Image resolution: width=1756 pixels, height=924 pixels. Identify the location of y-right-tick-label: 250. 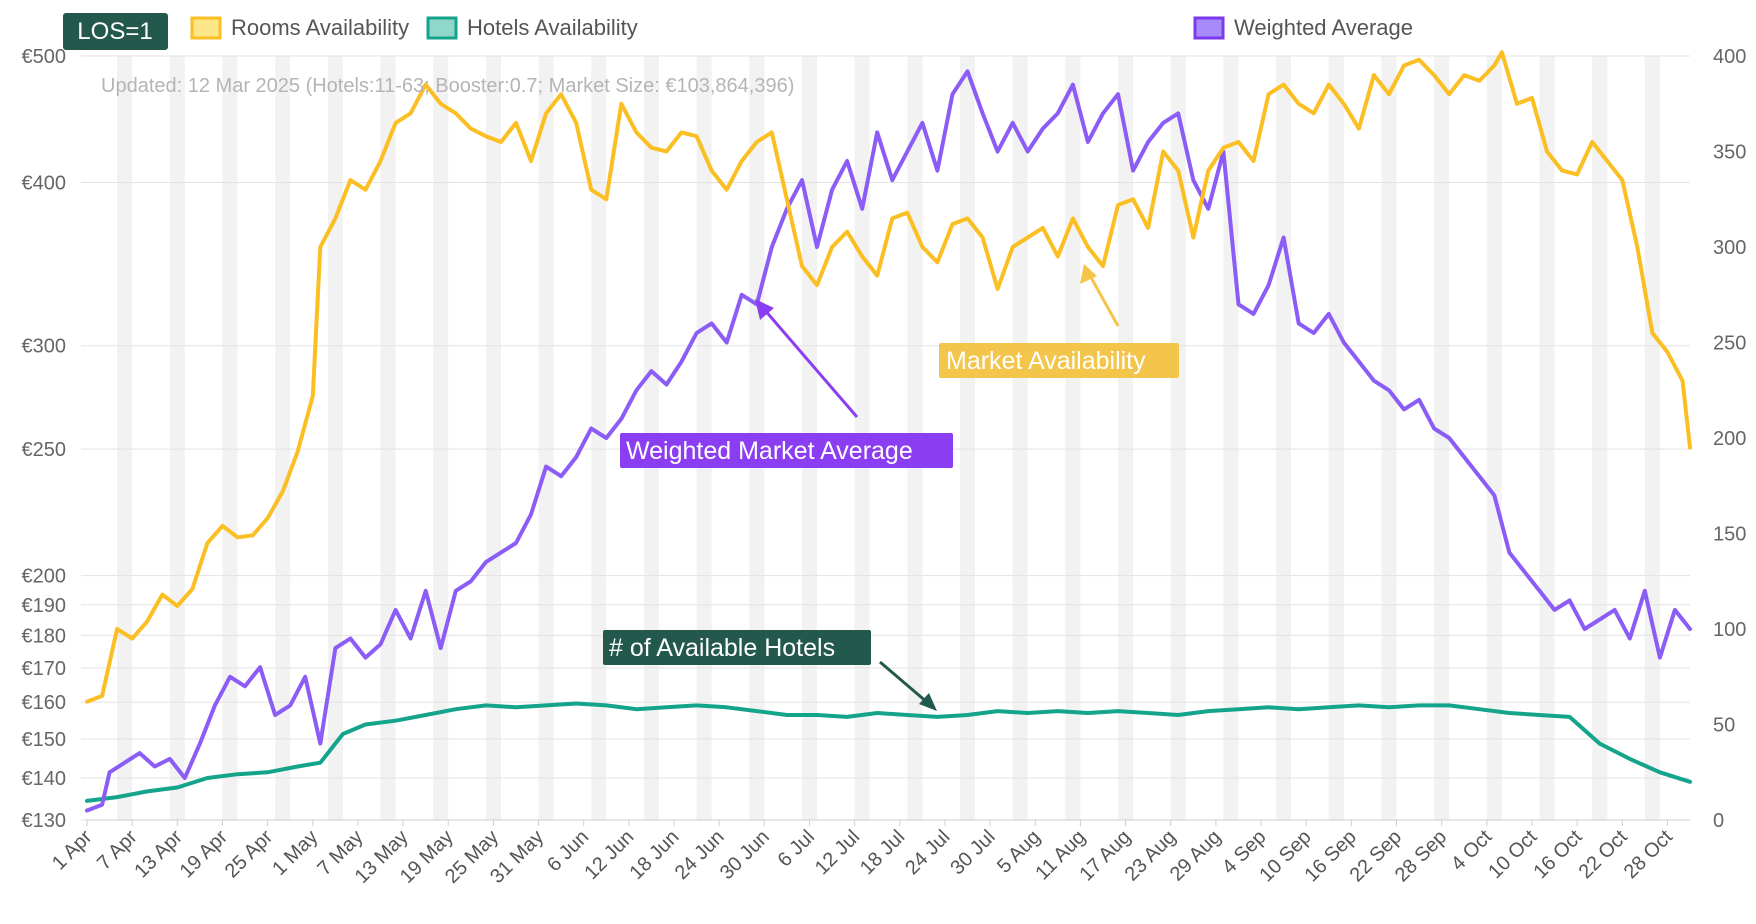
(1729, 344).